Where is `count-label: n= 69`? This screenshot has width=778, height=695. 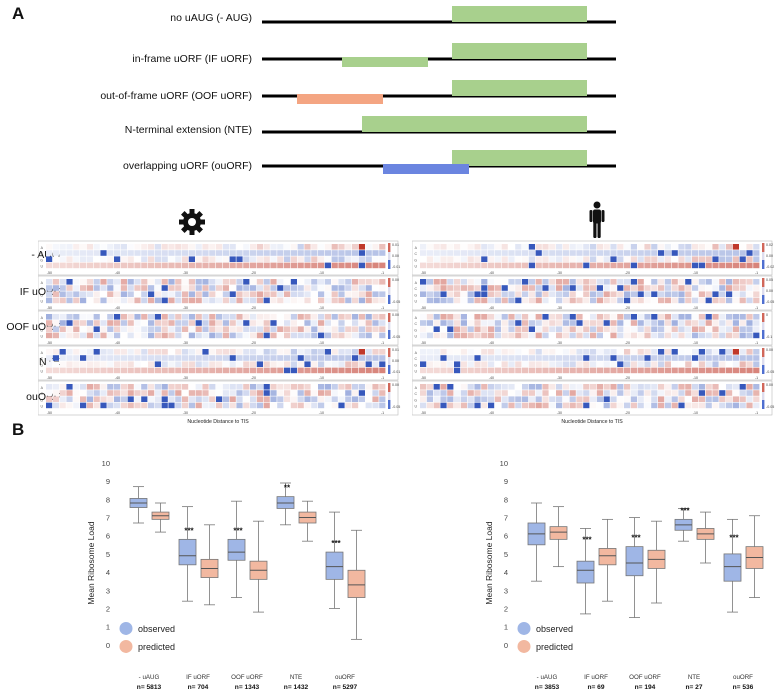 count-label: n= 69 is located at coordinates (595, 687).